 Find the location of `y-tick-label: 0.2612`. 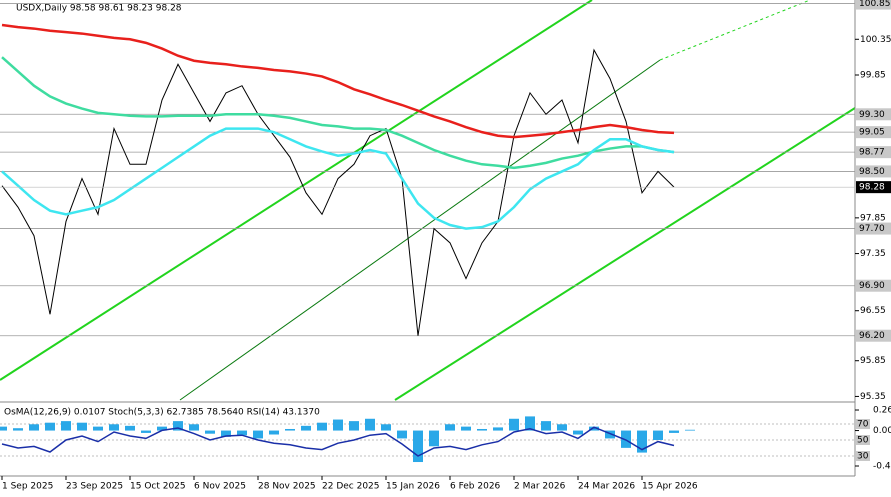

y-tick-label: 0.2612 is located at coordinates (882, 411).